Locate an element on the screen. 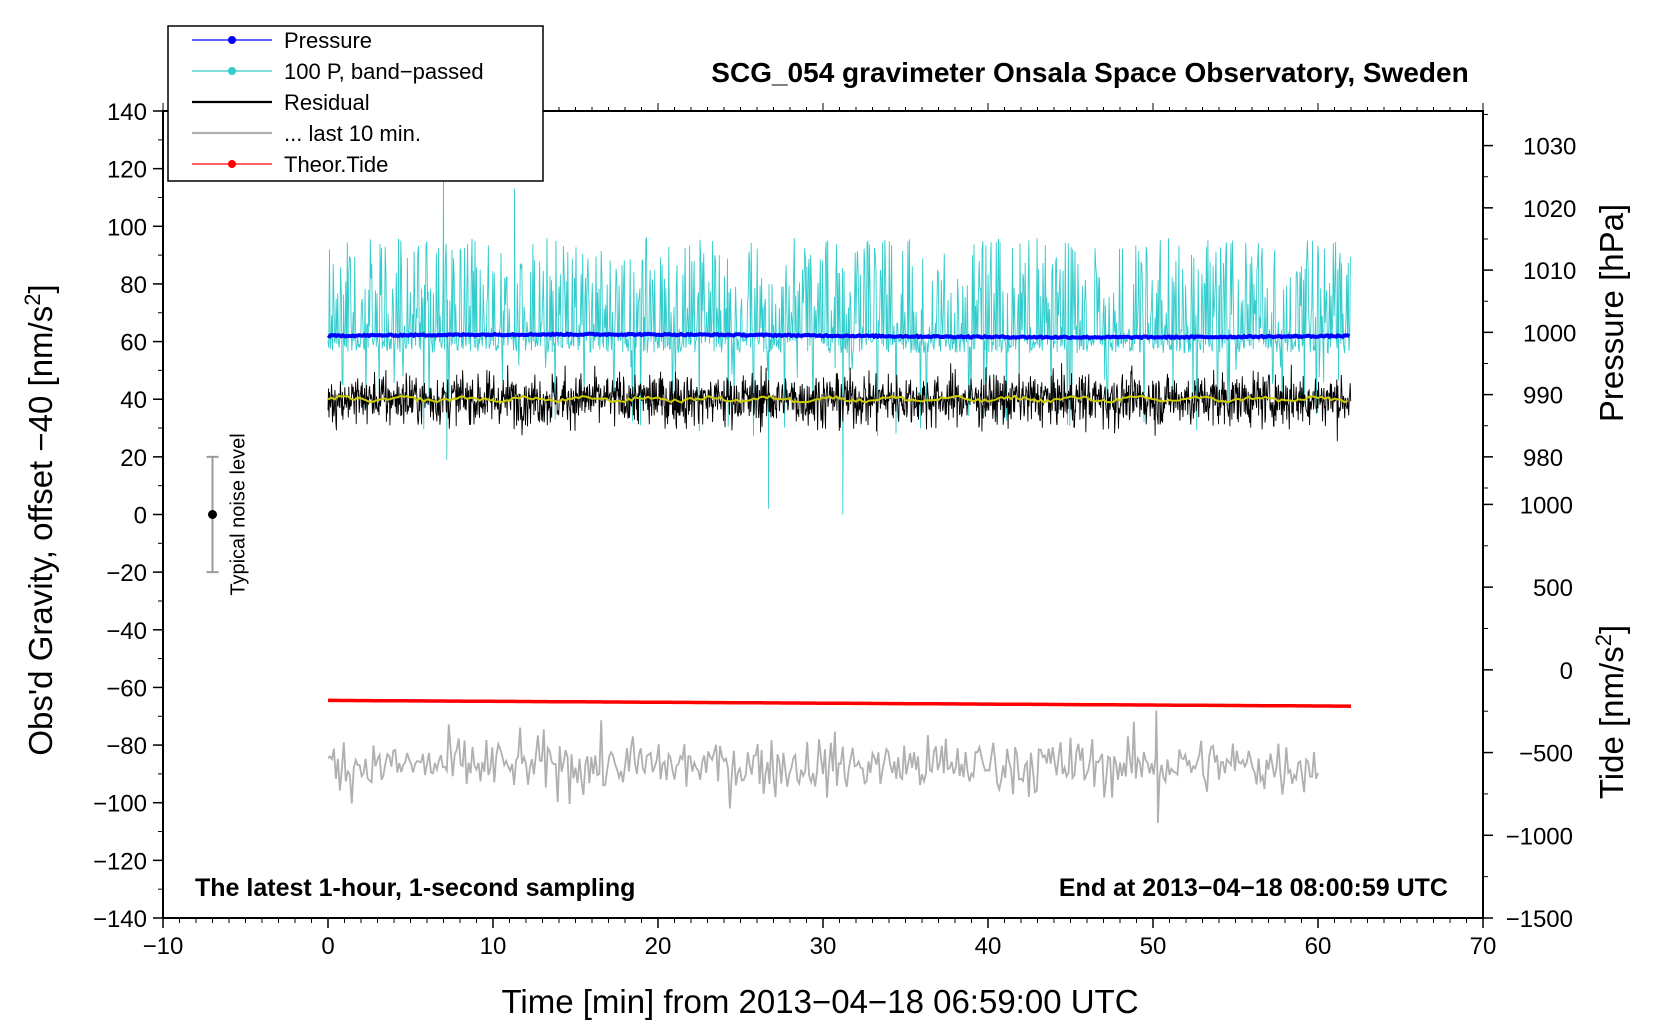  y-tick-label: 20 is located at coordinates (133, 458).